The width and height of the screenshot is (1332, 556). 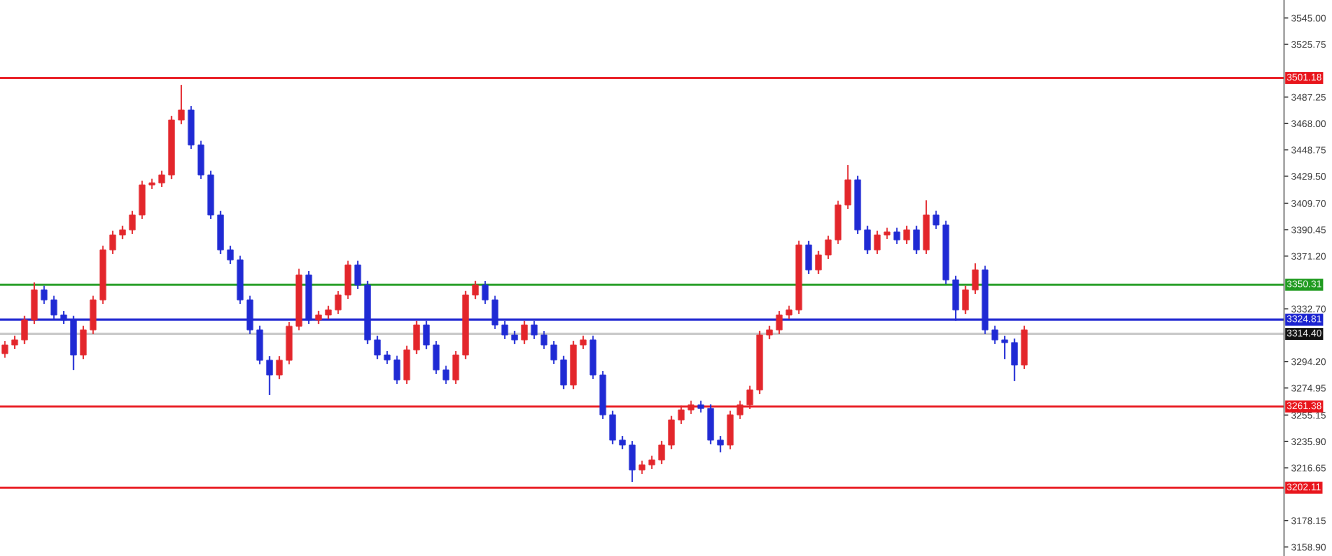 What do you see at coordinates (1308, 309) in the screenshot?
I see `y-tick-label: 3332.70` at bounding box center [1308, 309].